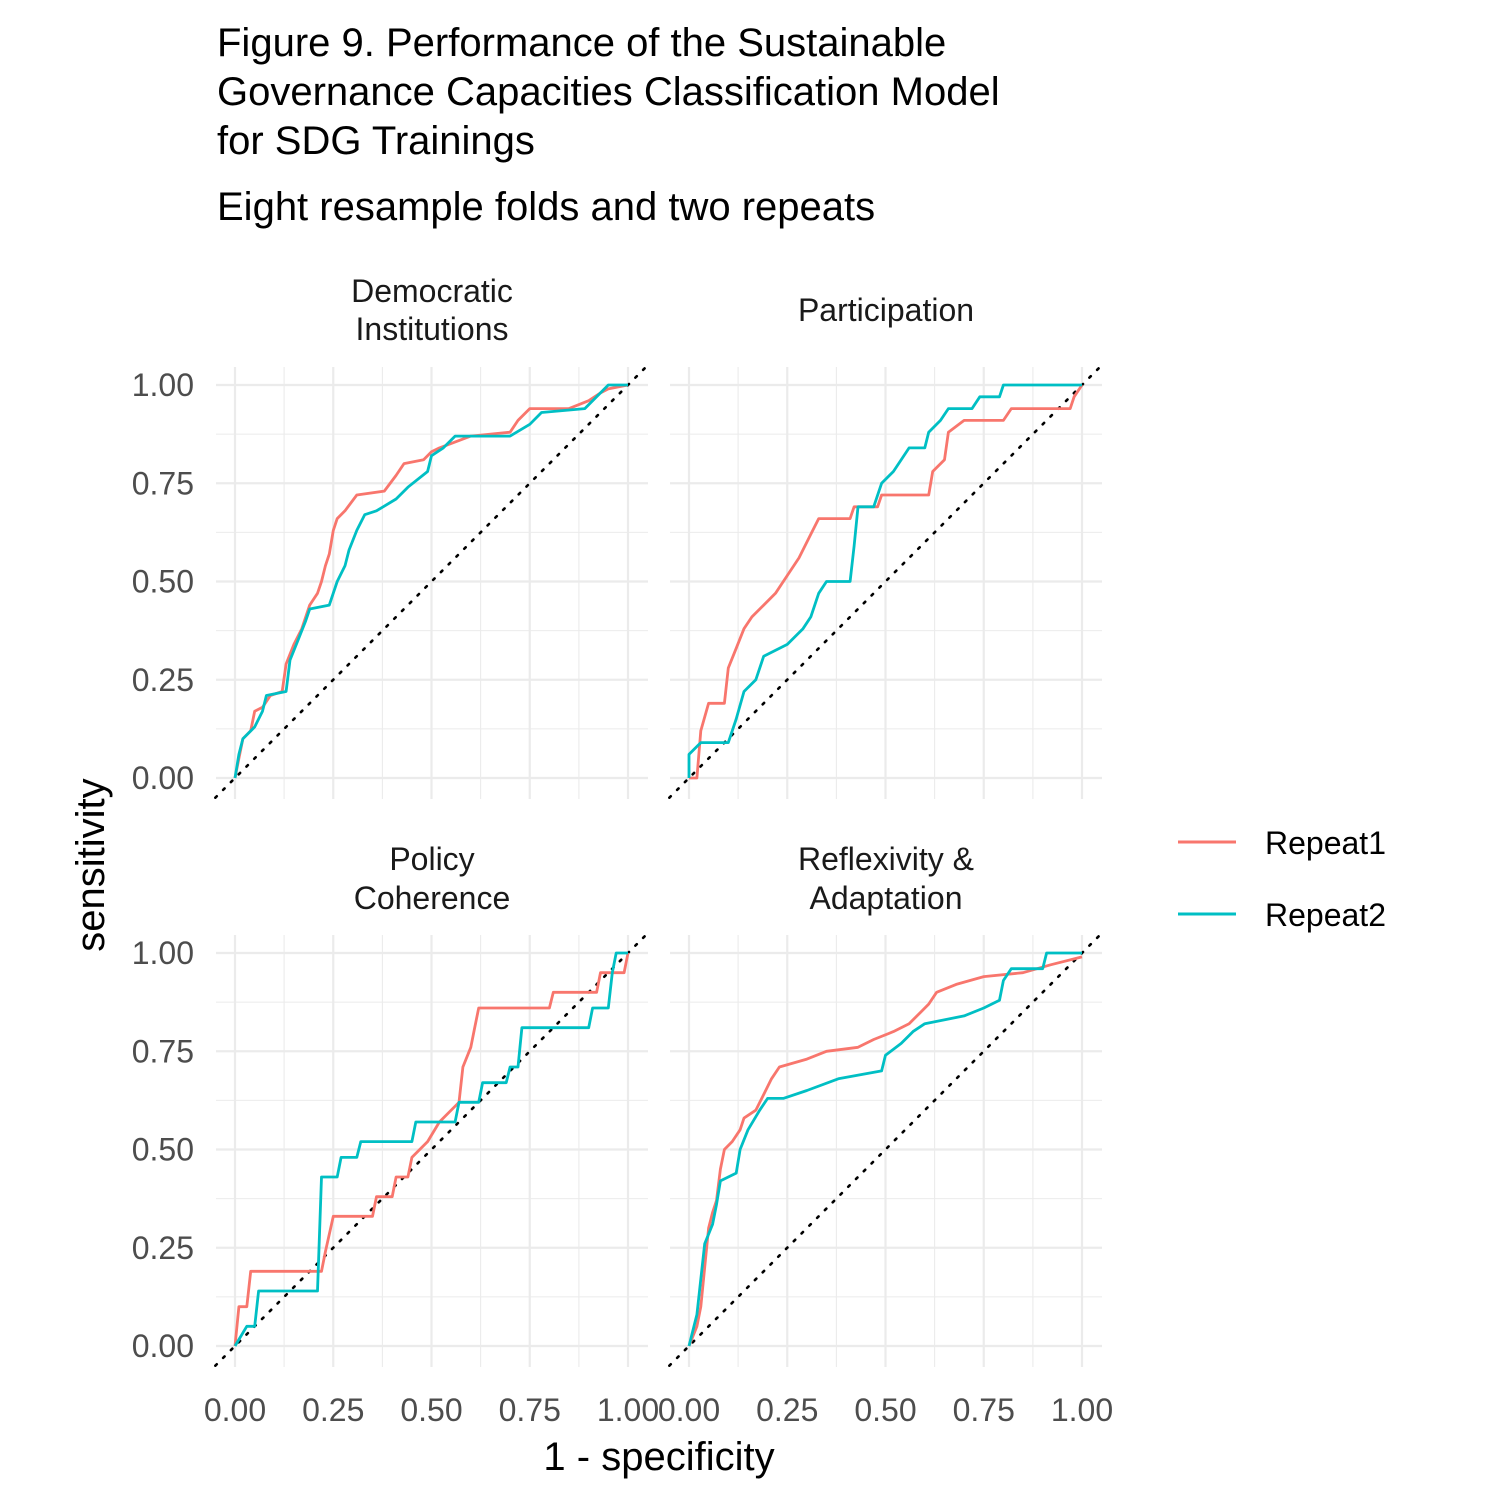 The height and width of the screenshot is (1500, 1500). Describe the element at coordinates (376, 141) in the screenshot. I see `chart-title-line-3: for SDG Trainings` at that location.